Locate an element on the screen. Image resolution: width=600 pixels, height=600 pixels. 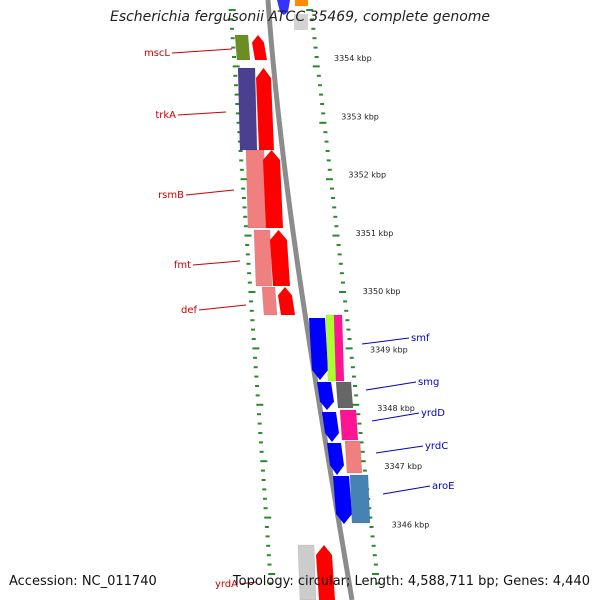
gene-label-fmt: fmt is located at coordinates (182, 265).